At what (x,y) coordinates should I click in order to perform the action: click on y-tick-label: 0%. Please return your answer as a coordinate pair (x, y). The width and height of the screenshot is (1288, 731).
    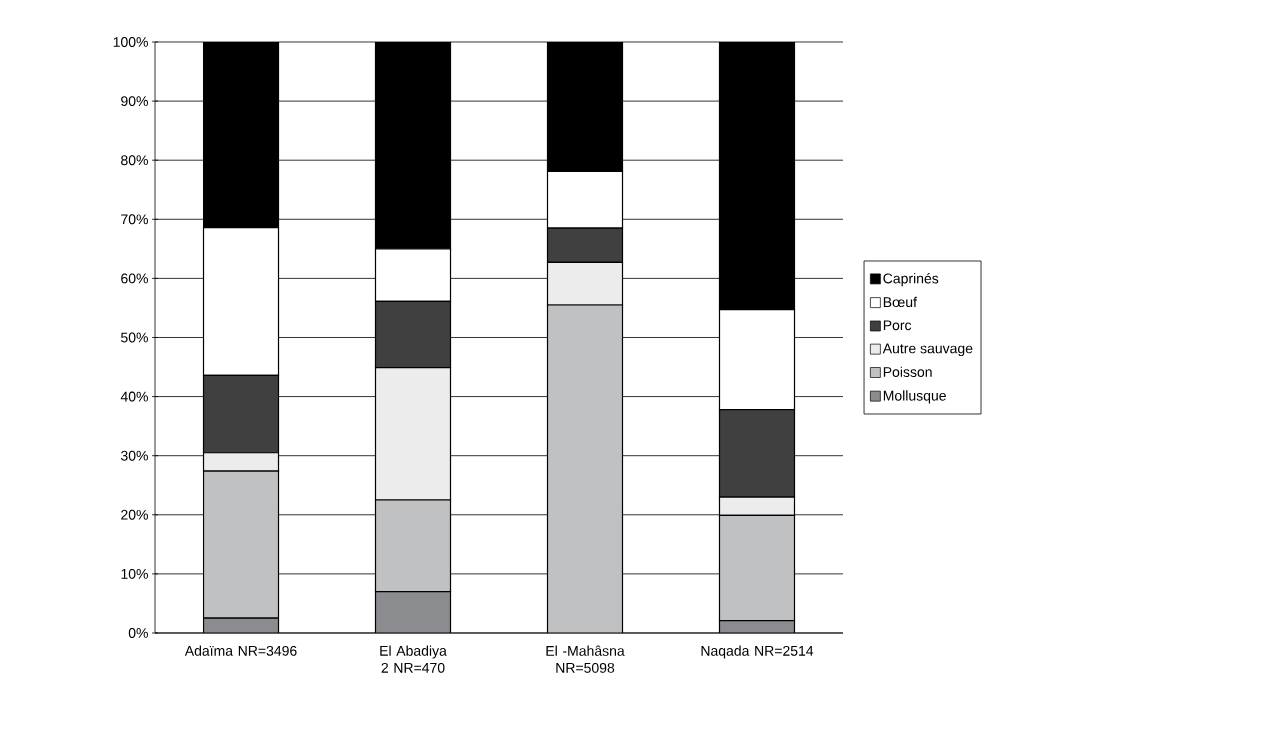
    Looking at the image, I should click on (138, 633).